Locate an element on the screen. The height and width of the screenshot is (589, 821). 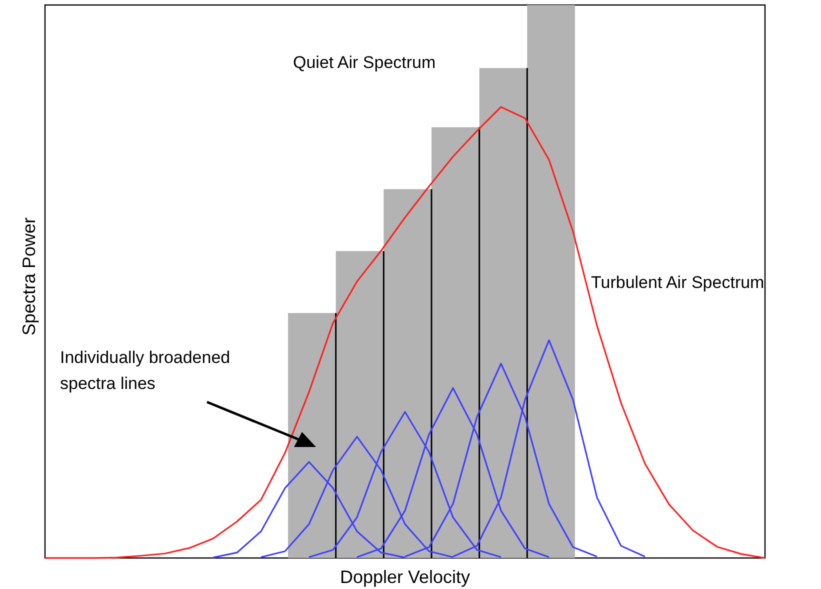
annotation: Individually broadened spectra lines is located at coordinates (145, 370).